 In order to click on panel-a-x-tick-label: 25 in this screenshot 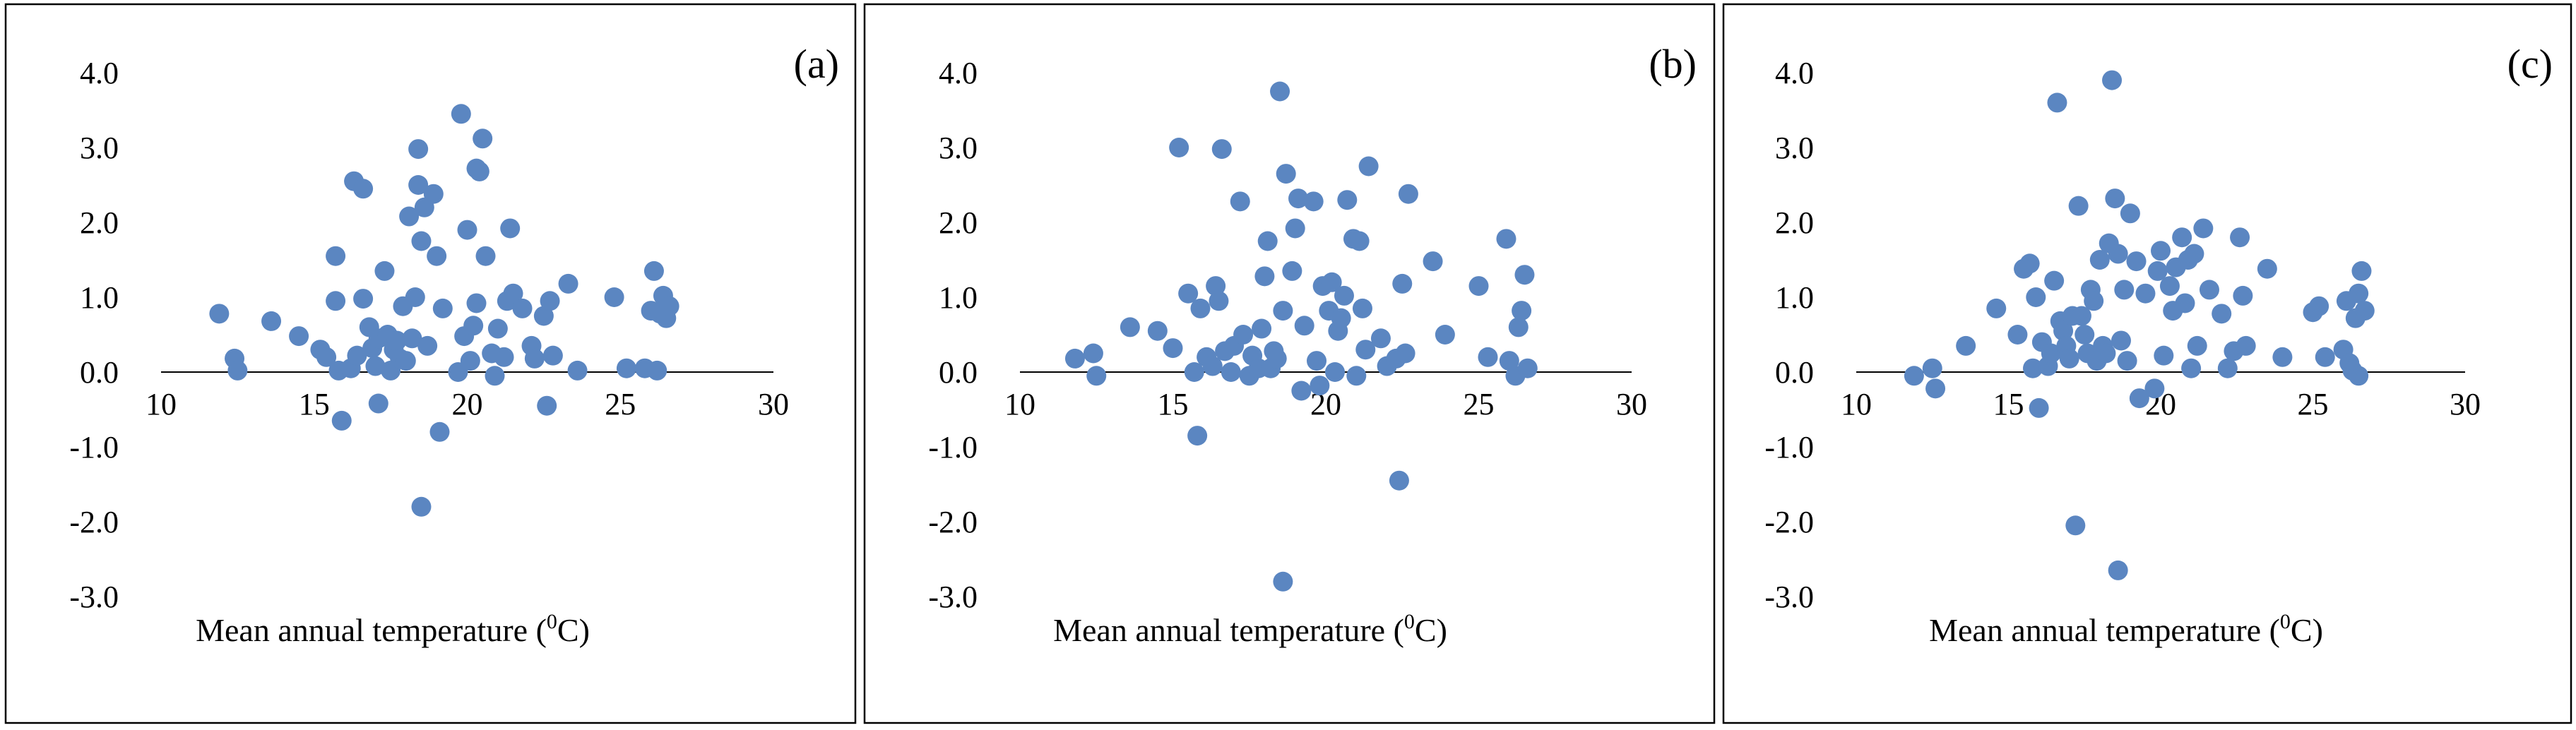, I will do `click(620, 404)`.